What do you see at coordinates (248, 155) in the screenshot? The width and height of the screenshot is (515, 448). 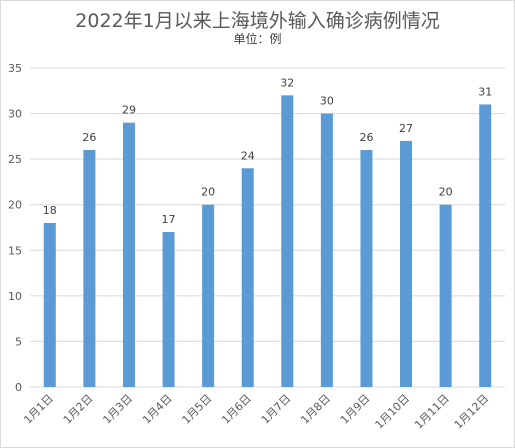 I see `data-label: 24` at bounding box center [248, 155].